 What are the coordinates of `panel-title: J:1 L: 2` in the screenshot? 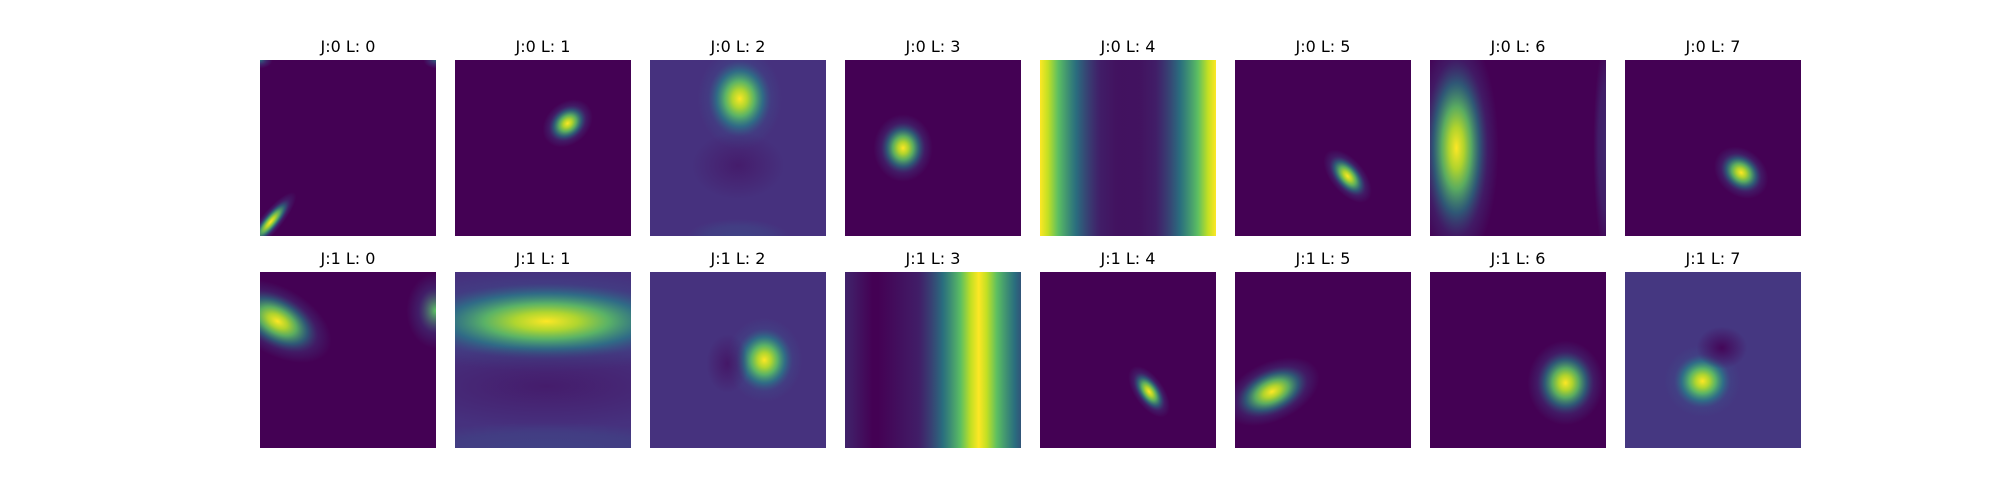 It's located at (738, 258).